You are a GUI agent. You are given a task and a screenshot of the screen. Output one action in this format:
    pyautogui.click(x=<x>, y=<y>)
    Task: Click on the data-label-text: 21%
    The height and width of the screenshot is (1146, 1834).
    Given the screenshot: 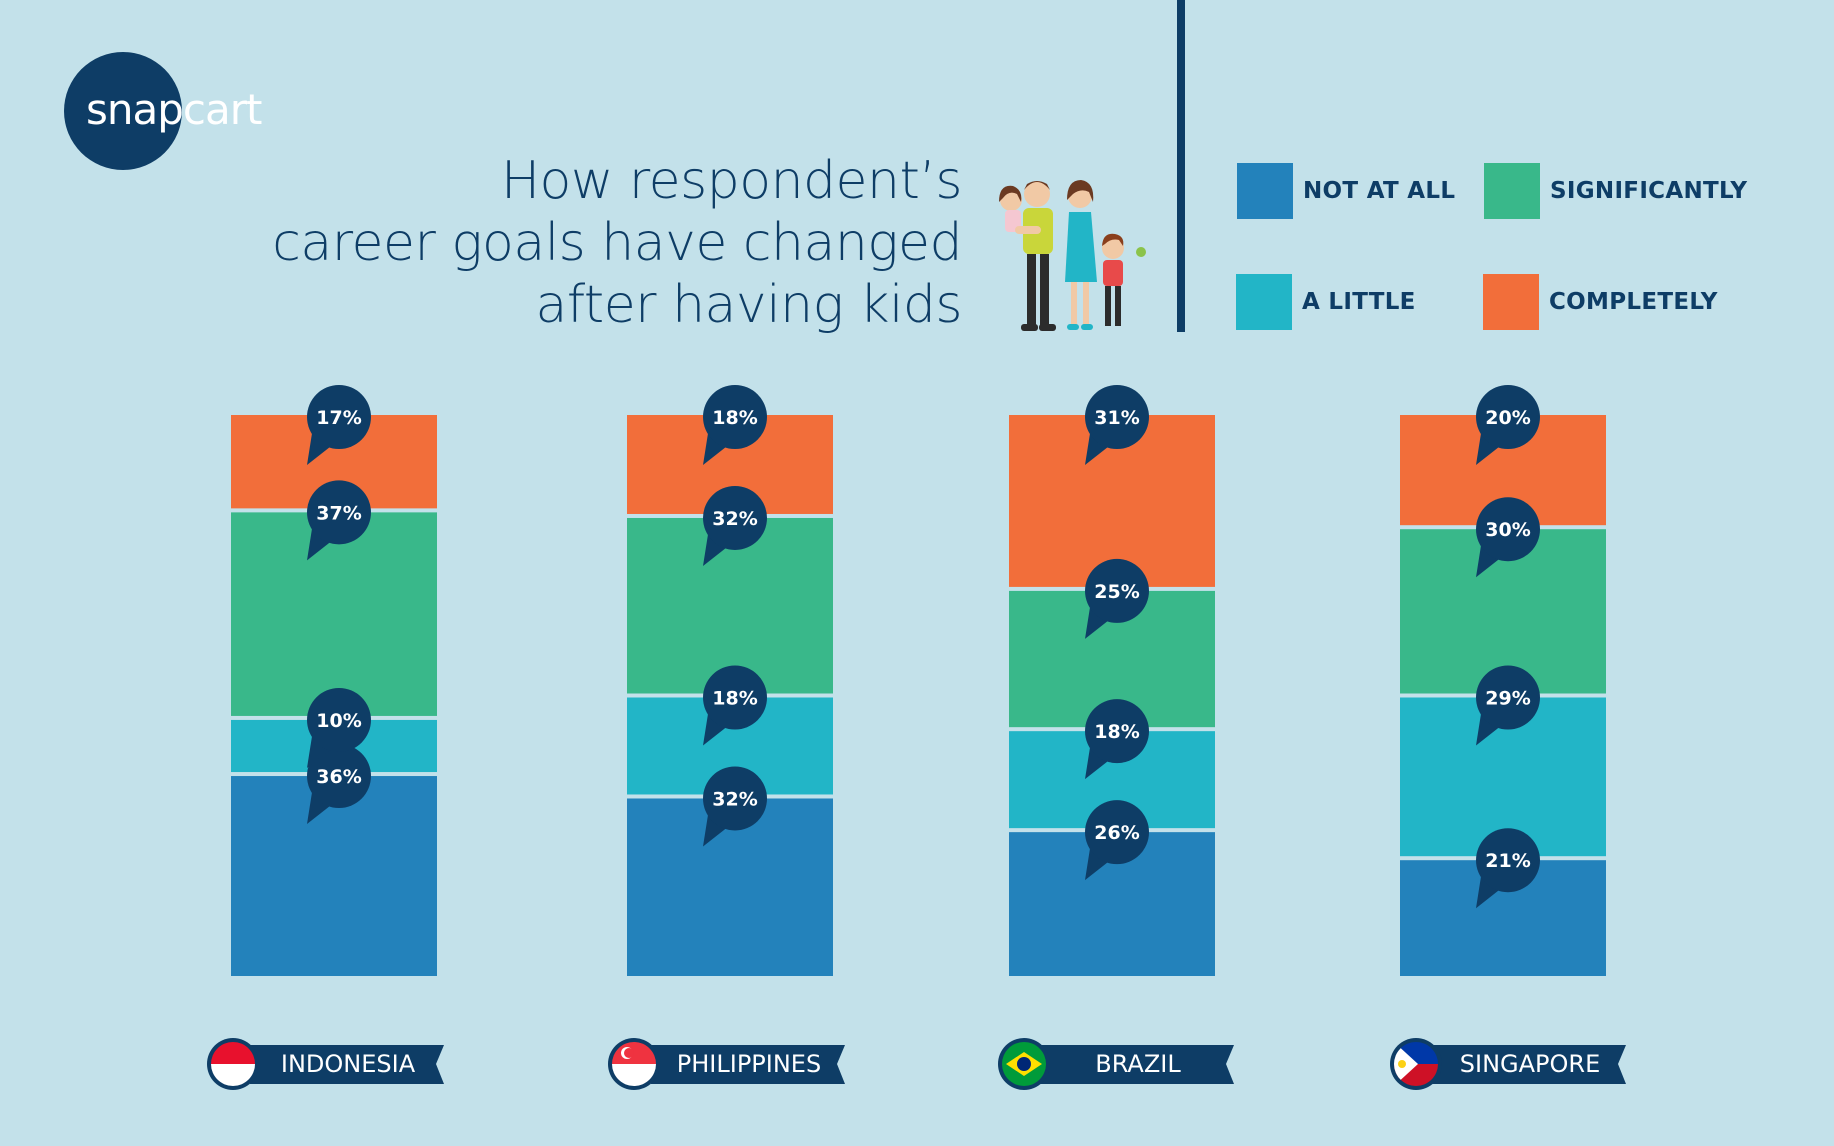 What is the action you would take?
    pyautogui.click(x=1507, y=861)
    